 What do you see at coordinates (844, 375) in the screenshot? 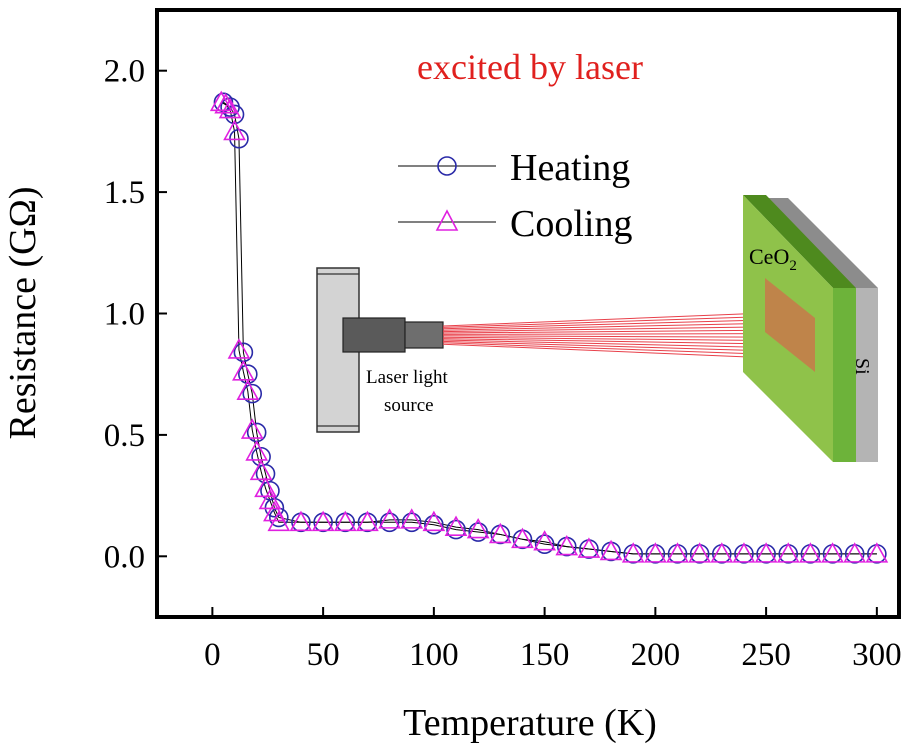
I see `ceo2-film-side` at bounding box center [844, 375].